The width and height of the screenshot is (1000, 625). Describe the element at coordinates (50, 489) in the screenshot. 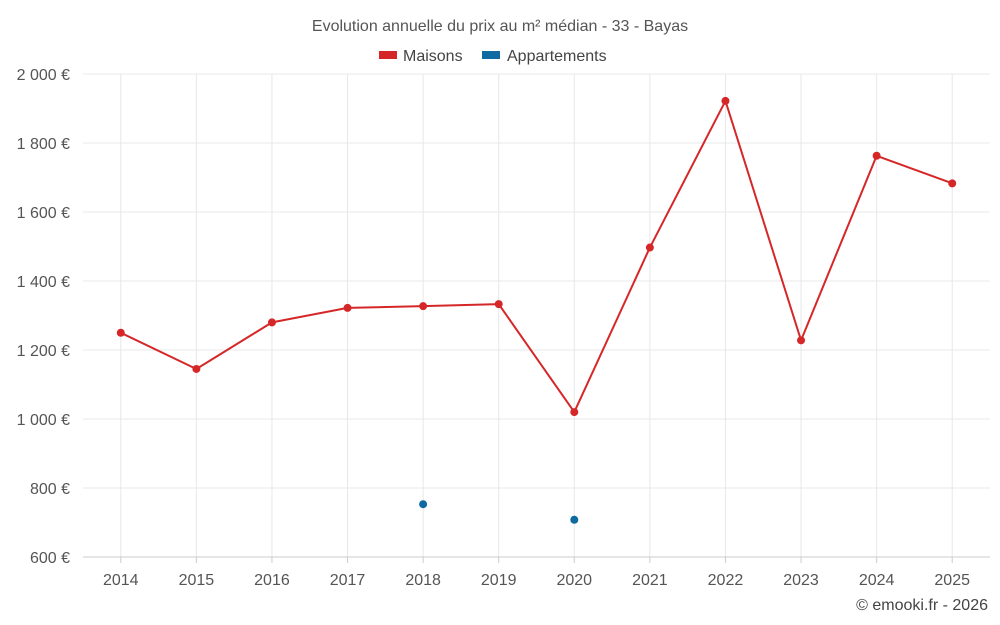

I see `y-tick-label: 800 €` at that location.